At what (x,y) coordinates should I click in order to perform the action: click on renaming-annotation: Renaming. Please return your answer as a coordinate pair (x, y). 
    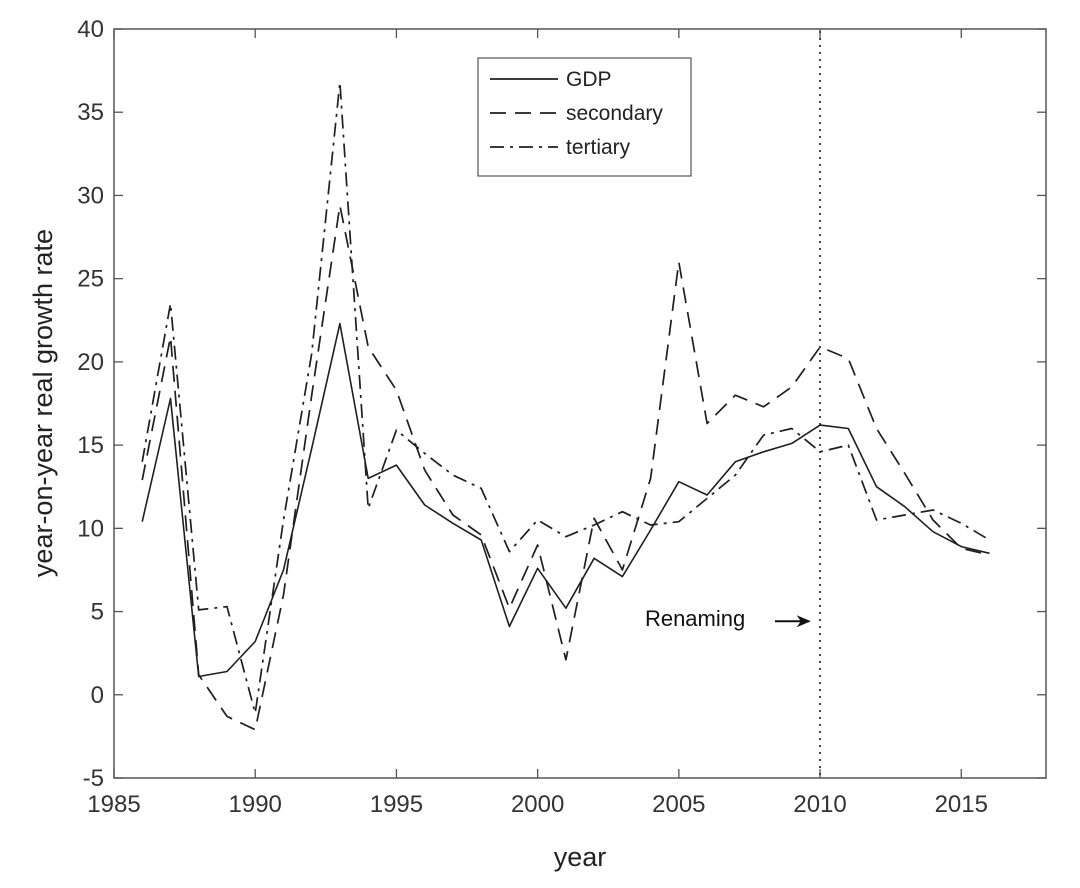
    Looking at the image, I should click on (728, 618).